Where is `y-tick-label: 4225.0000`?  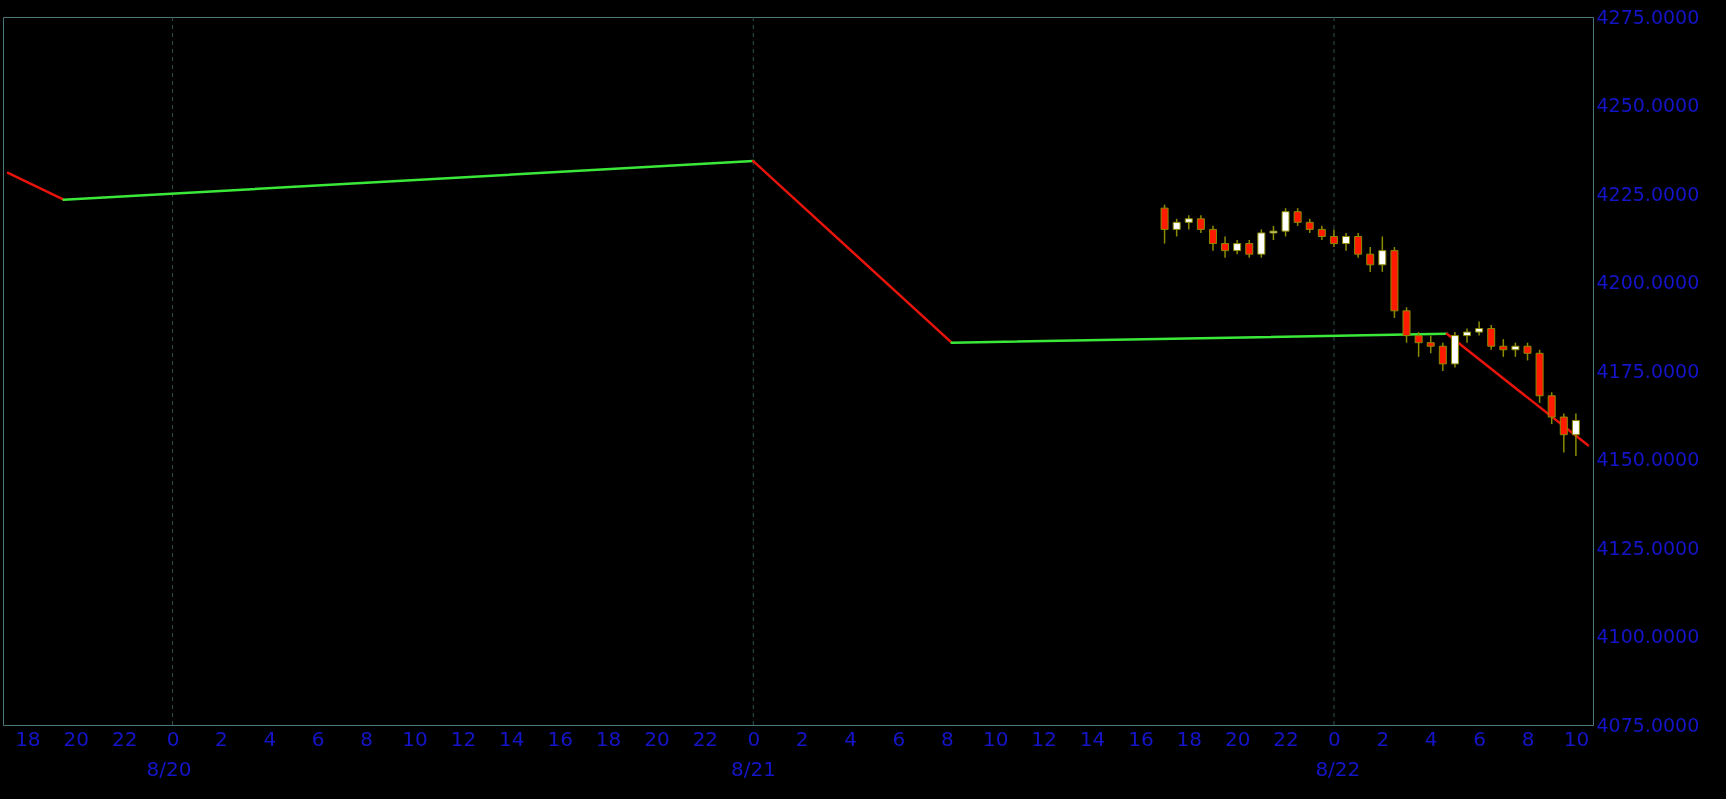 y-tick-label: 4225.0000 is located at coordinates (1648, 193).